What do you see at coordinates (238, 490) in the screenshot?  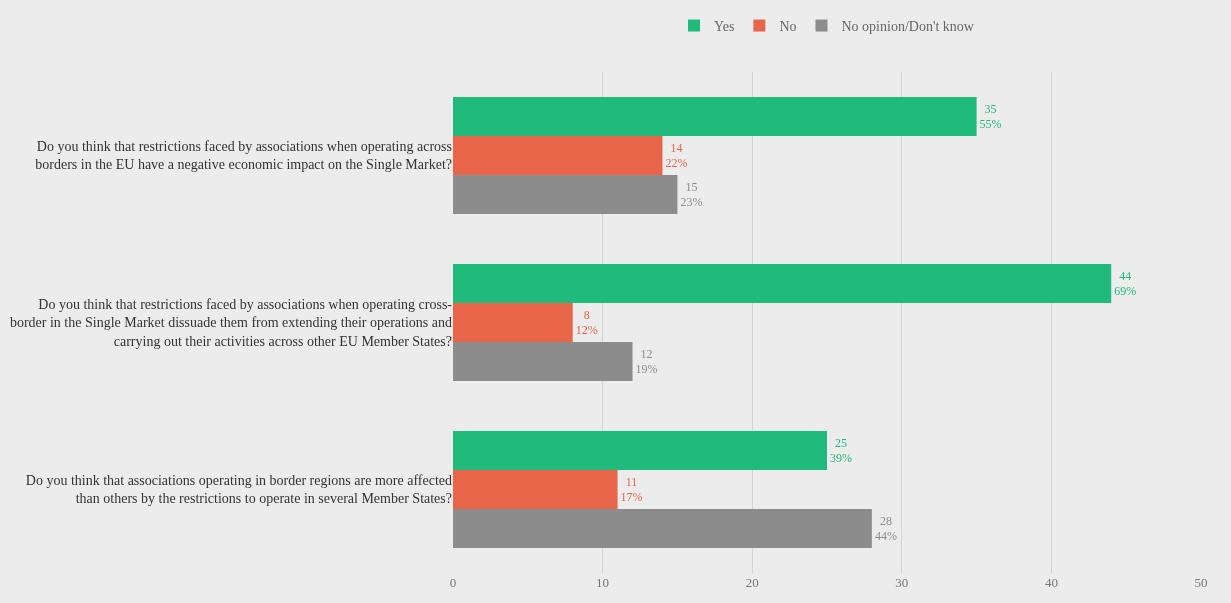 I see `y-tick-label: Do you think that associations operating in border regions are more affected than others by the restrictions to operate in several Member States?` at bounding box center [238, 490].